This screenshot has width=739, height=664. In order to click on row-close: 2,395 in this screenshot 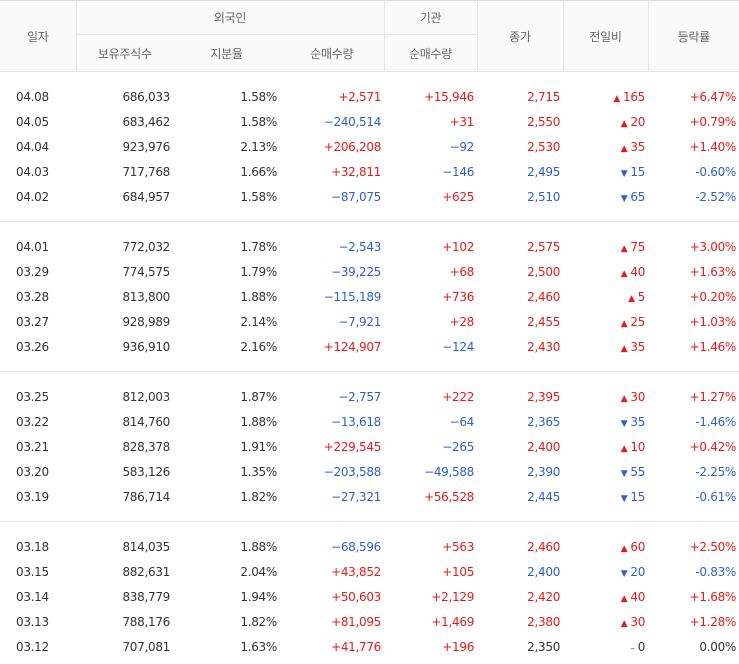, I will do `click(544, 396)`.